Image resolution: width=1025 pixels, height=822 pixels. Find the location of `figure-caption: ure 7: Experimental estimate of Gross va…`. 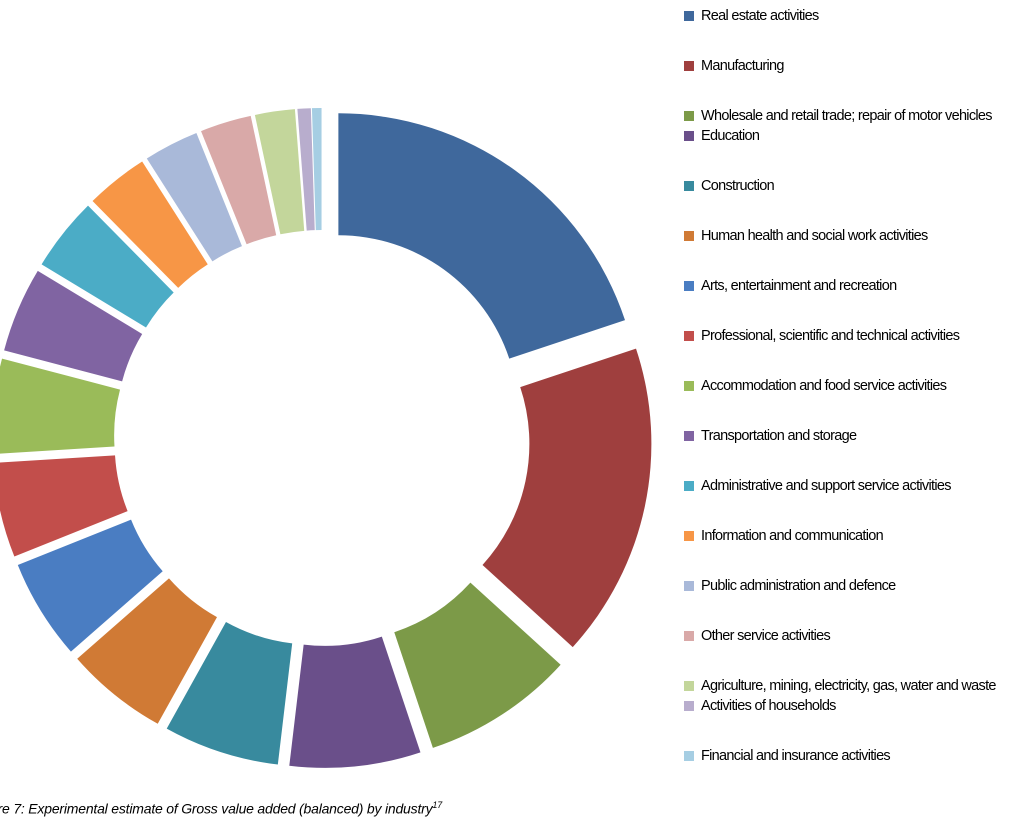

figure-caption: ure 7: Experimental estimate of Gross va… is located at coordinates (221, 808).